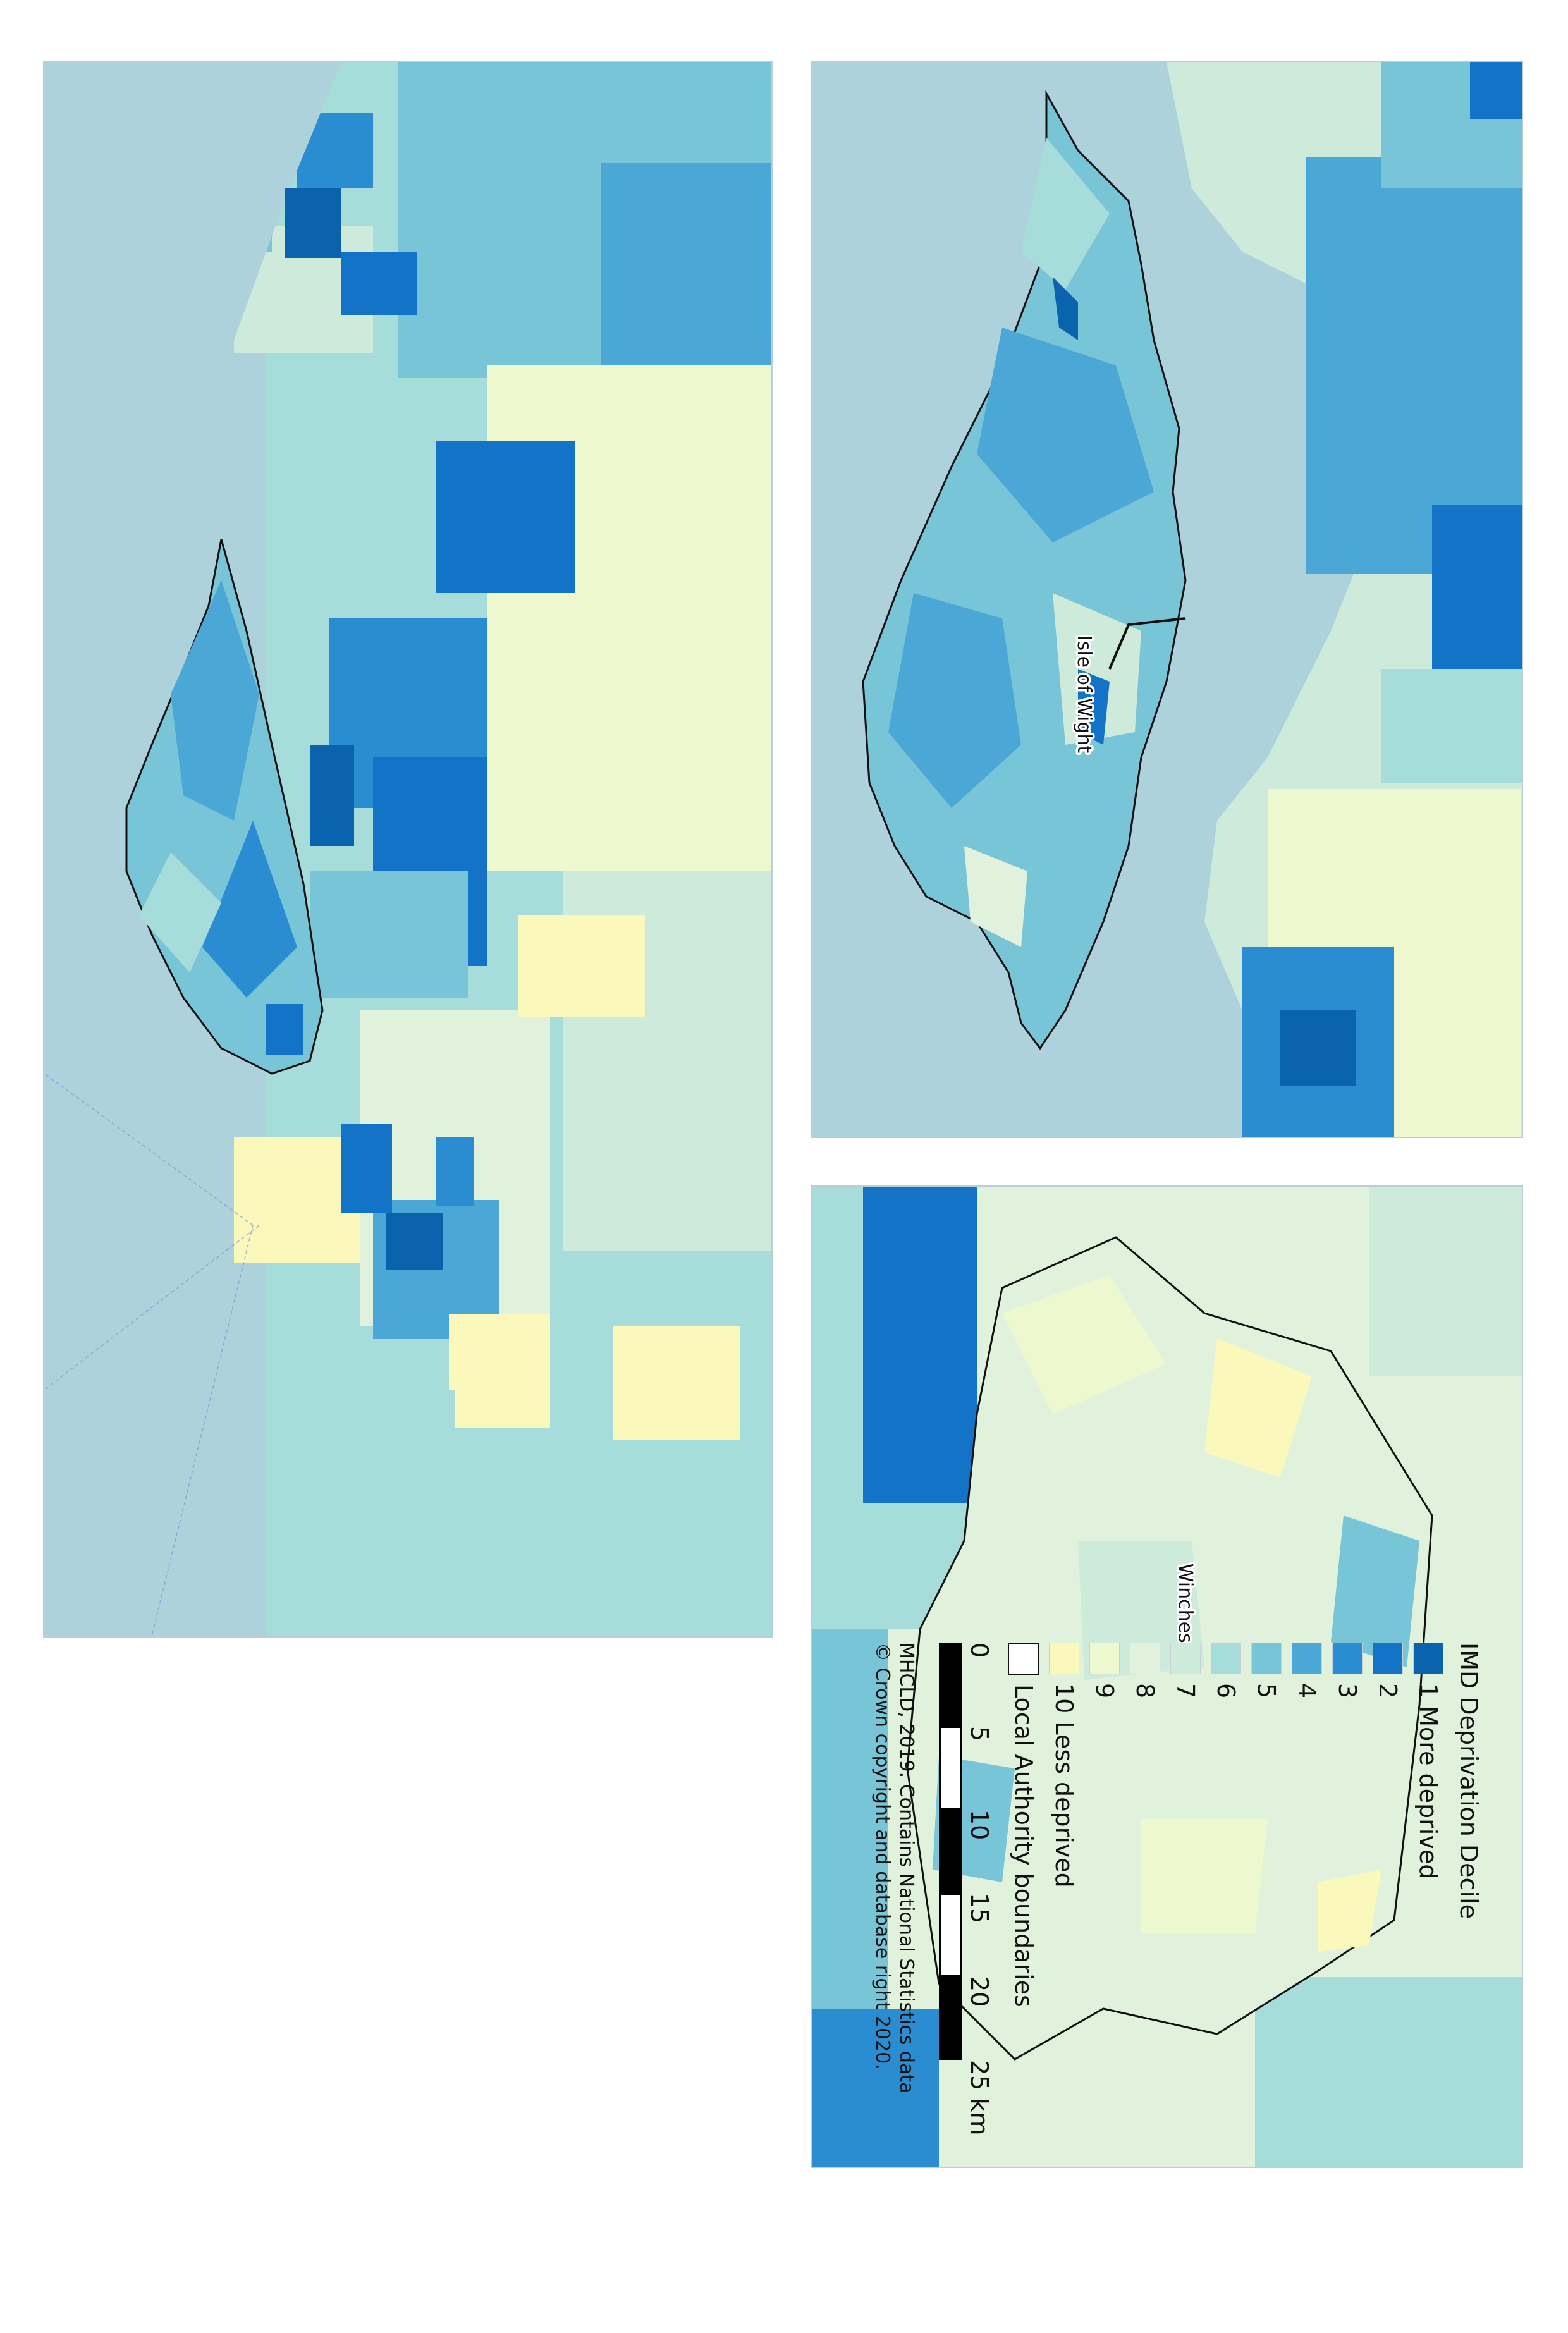  Describe the element at coordinates (979, 1992) in the screenshot. I see `scale-tick-label: 20` at that location.